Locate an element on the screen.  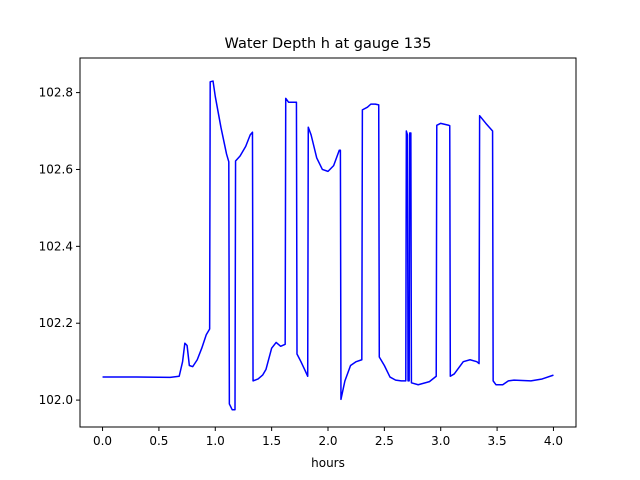
y-tick-label: 102.0 is located at coordinates (56, 400).